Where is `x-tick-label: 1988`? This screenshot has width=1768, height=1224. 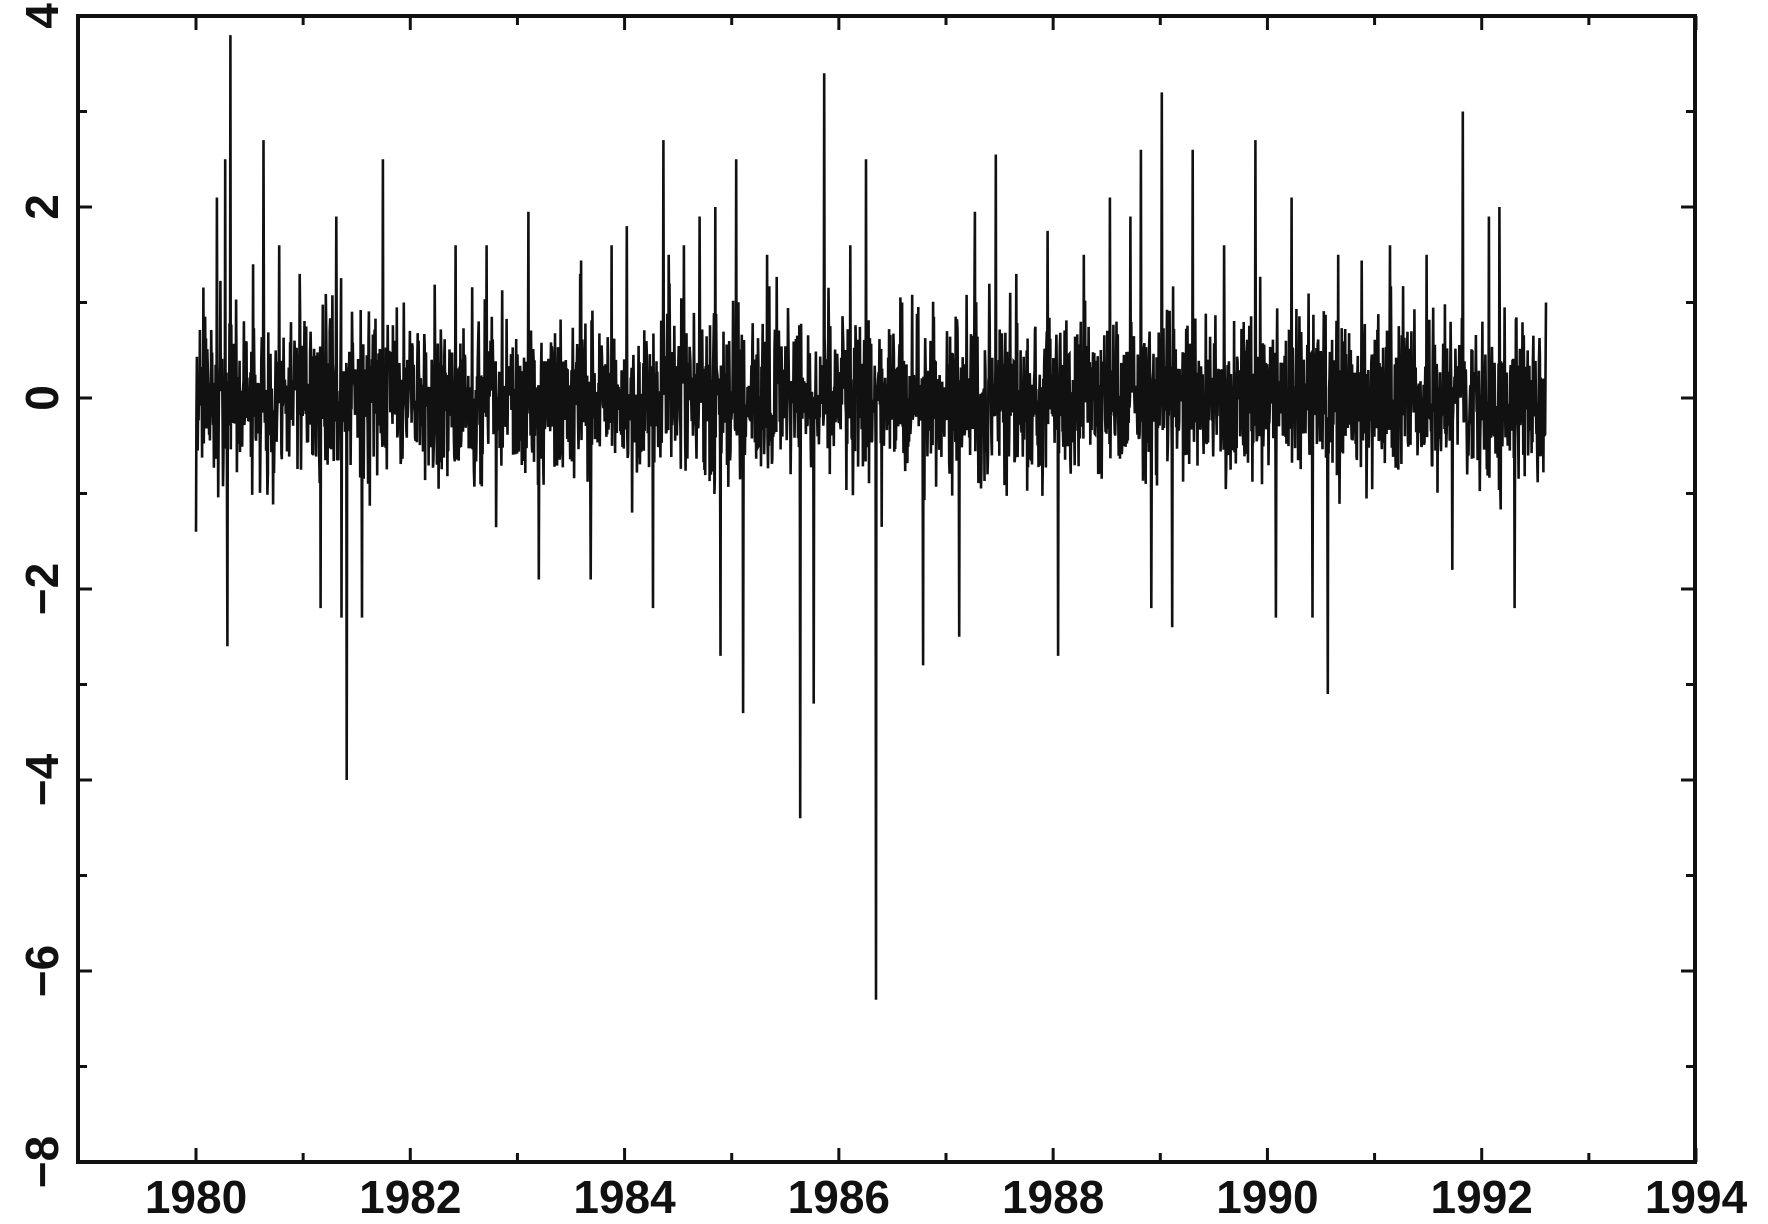 x-tick-label: 1988 is located at coordinates (1053, 1197).